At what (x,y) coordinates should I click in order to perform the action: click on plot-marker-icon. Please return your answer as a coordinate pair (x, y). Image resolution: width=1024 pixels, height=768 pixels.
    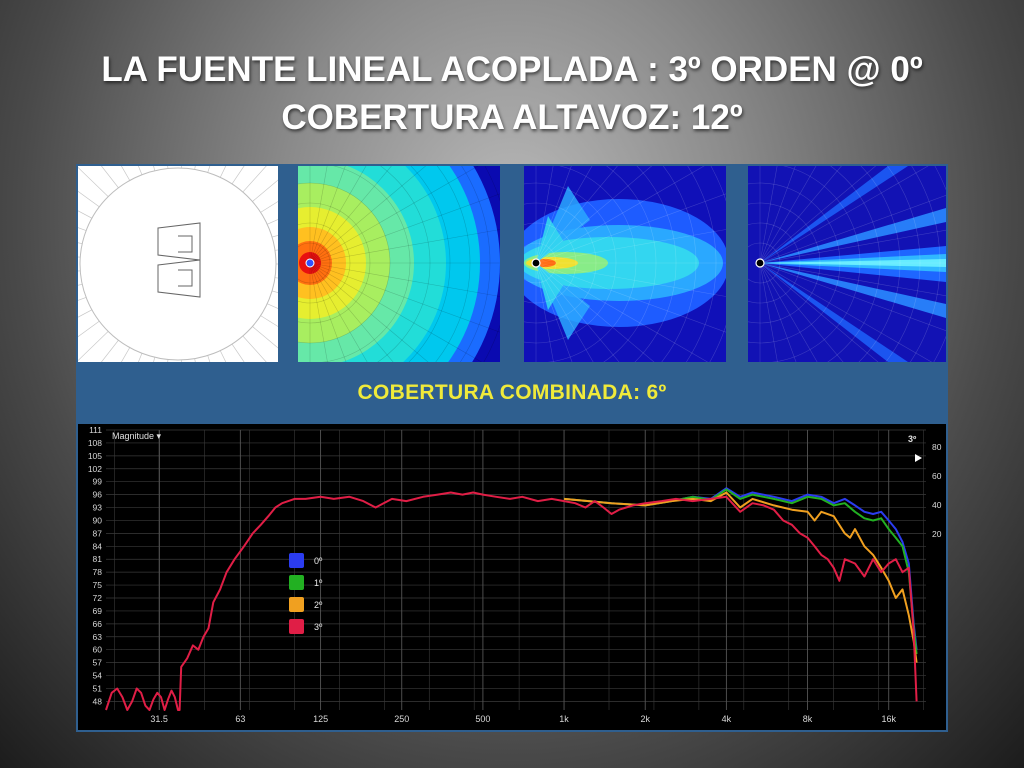
    Looking at the image, I should click on (918, 458).